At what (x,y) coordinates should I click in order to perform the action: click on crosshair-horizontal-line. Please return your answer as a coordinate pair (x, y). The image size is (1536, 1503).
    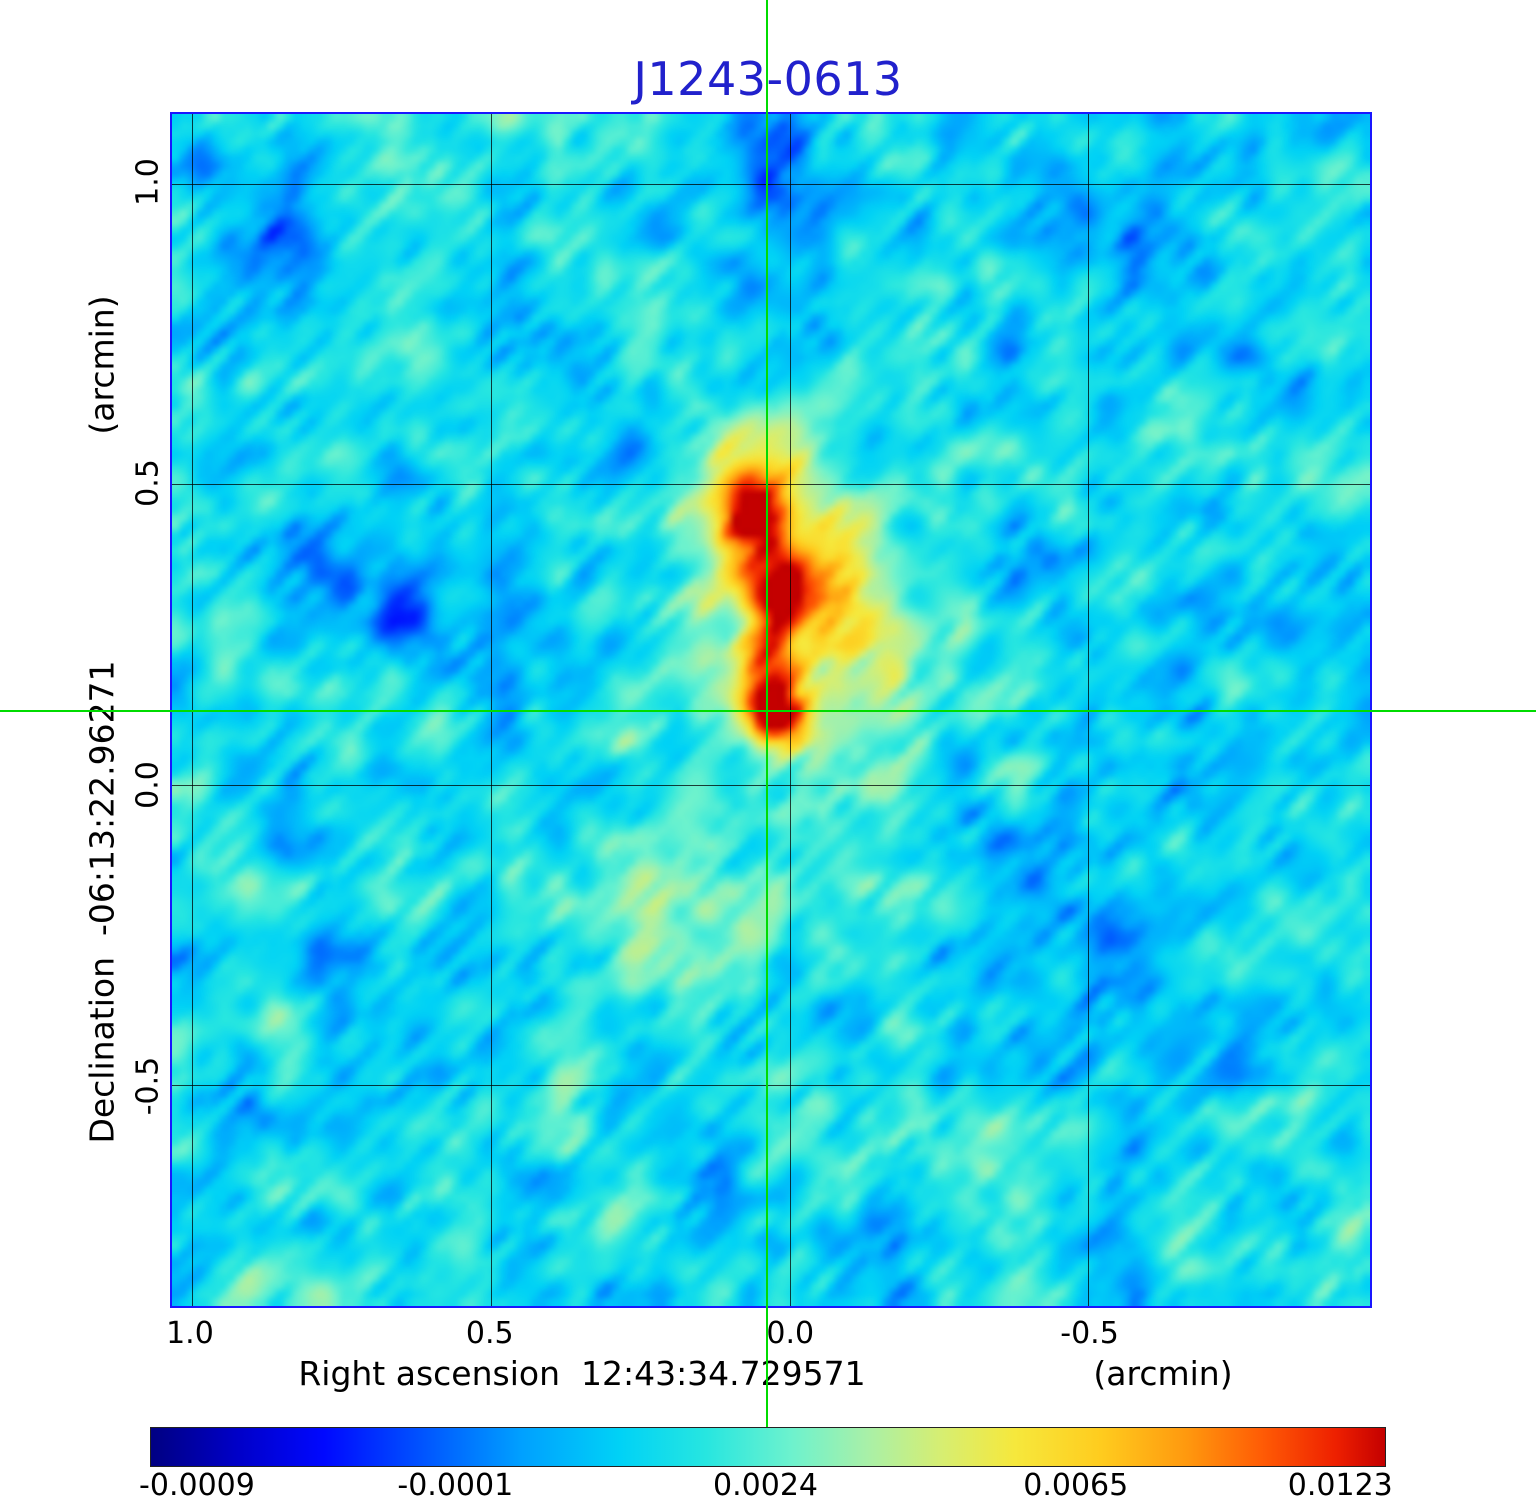
    Looking at the image, I should click on (768, 710).